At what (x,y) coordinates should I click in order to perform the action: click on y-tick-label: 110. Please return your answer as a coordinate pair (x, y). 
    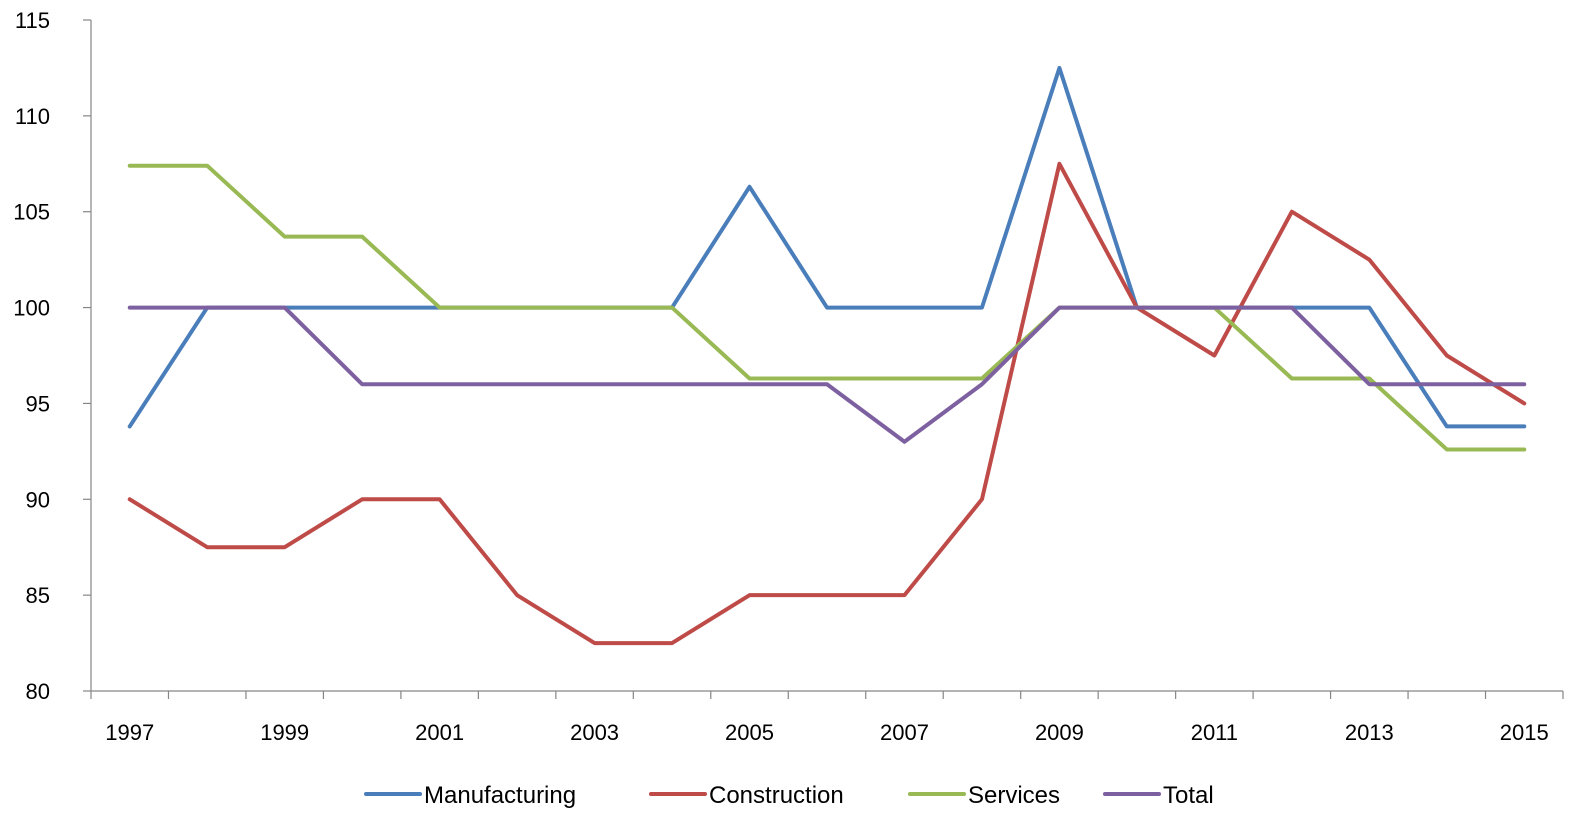
    Looking at the image, I should click on (32, 116).